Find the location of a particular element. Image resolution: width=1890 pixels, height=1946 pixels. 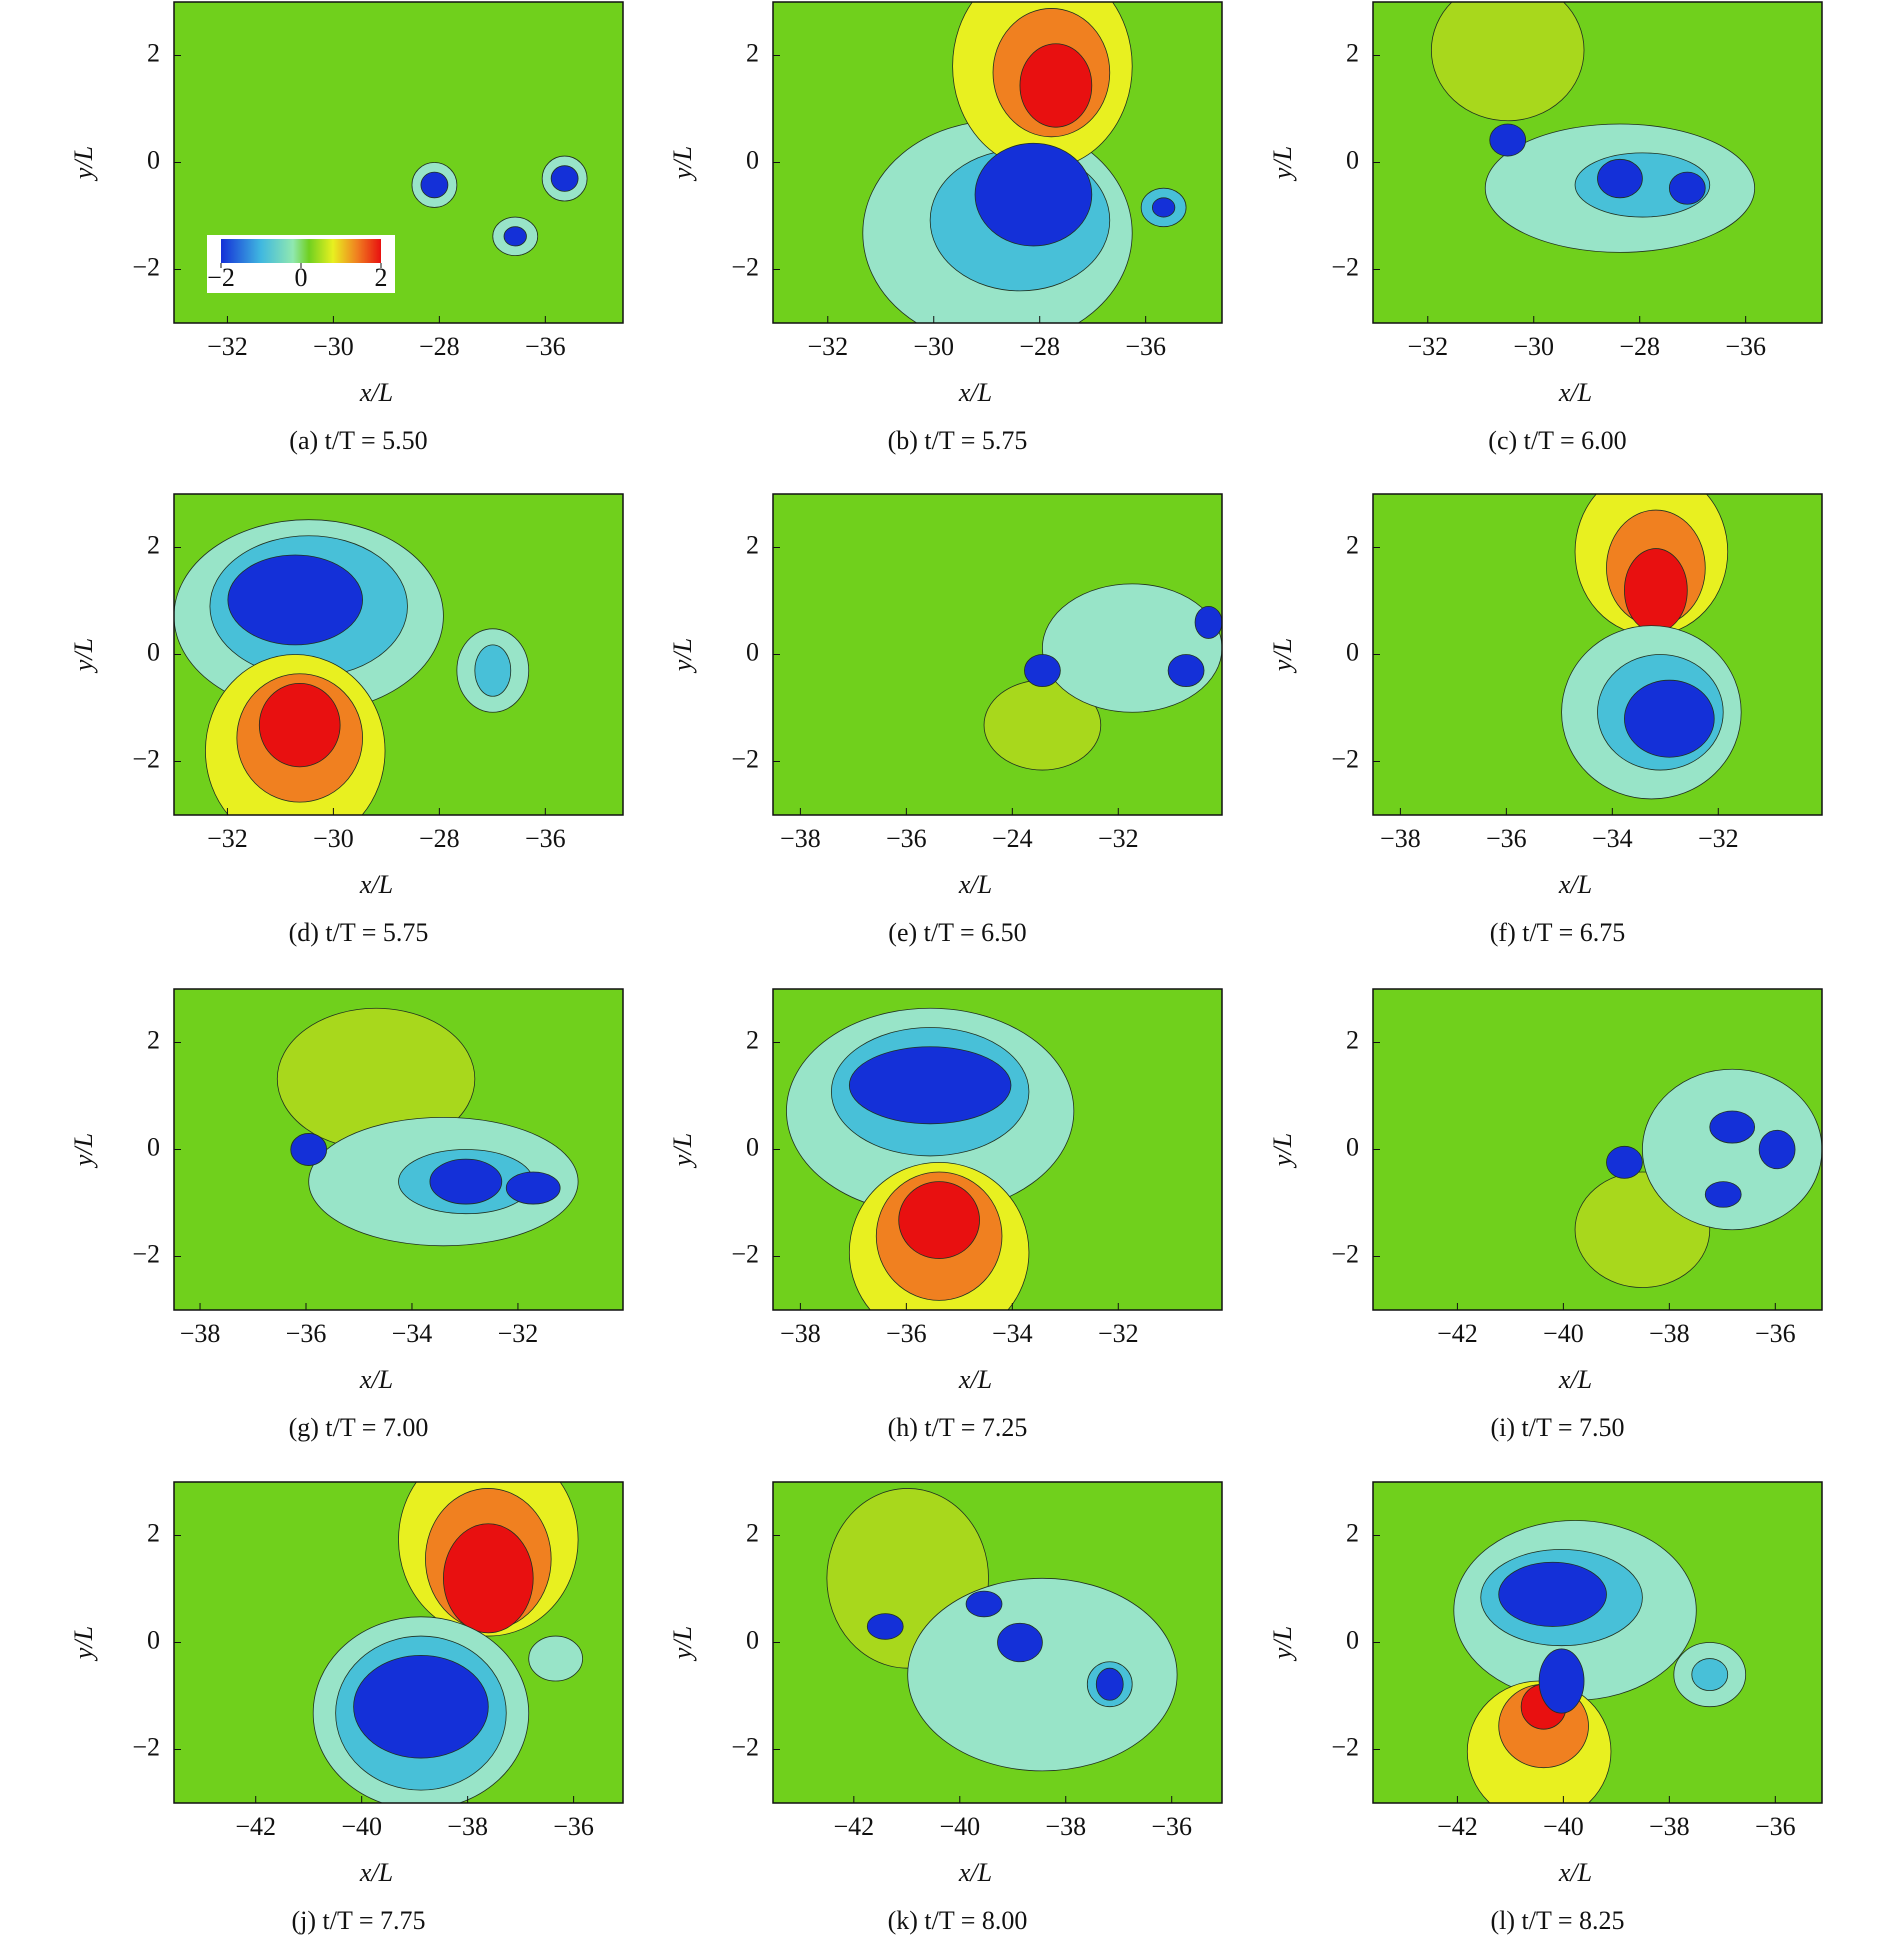

panel: −2 0 2 −42 −40 −38 −36 x/L y/L (j) t/T = 7.75 is located at coordinates (346, 1708).